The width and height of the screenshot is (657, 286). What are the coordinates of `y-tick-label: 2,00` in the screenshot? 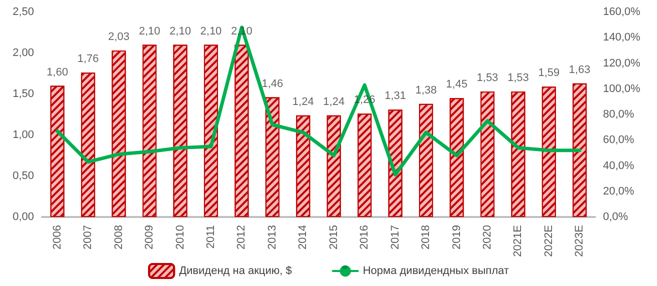 It's located at (23, 53).